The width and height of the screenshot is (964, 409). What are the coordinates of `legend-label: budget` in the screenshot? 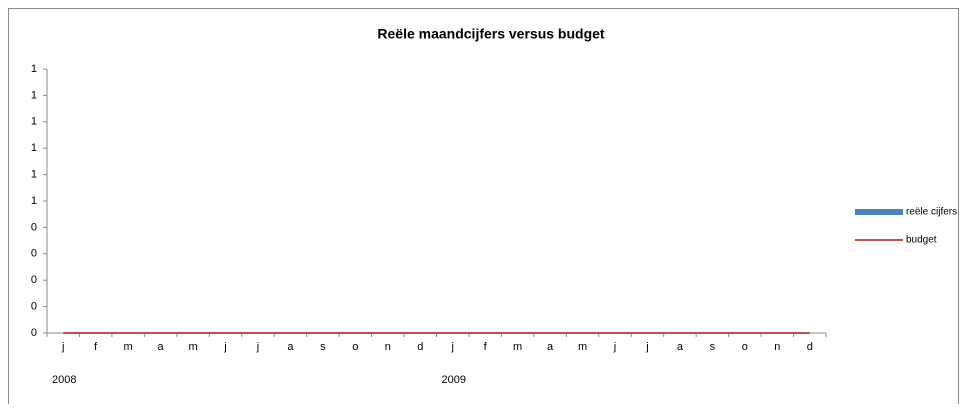 It's located at (921, 240).